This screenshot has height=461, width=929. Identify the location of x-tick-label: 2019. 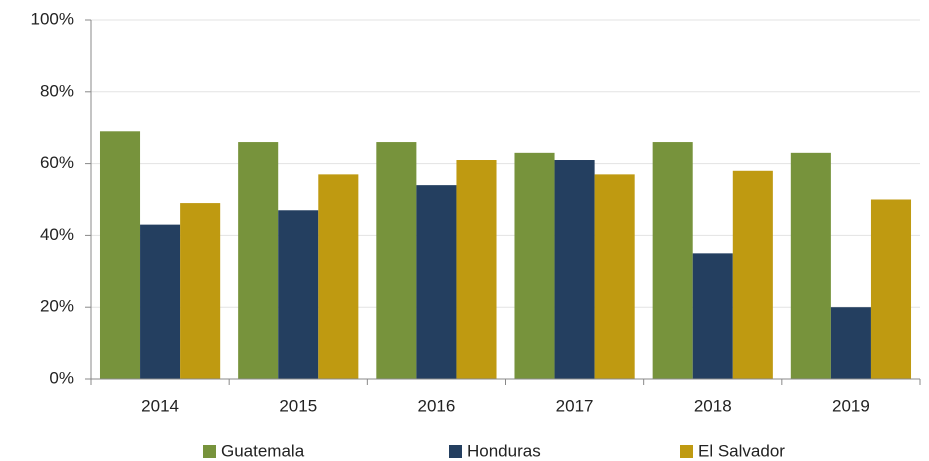
(851, 405).